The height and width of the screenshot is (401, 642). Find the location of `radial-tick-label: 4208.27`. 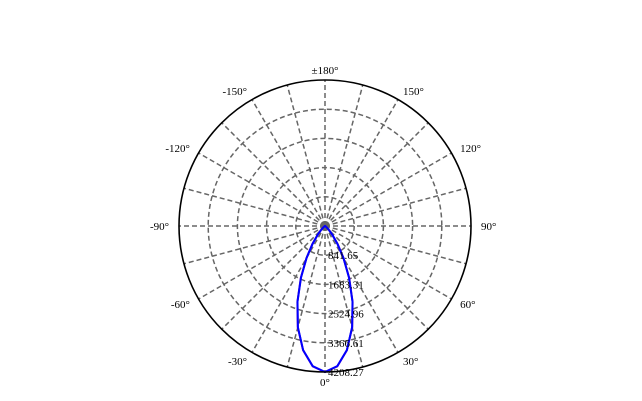

radial-tick-label: 4208.27 is located at coordinates (346, 373).